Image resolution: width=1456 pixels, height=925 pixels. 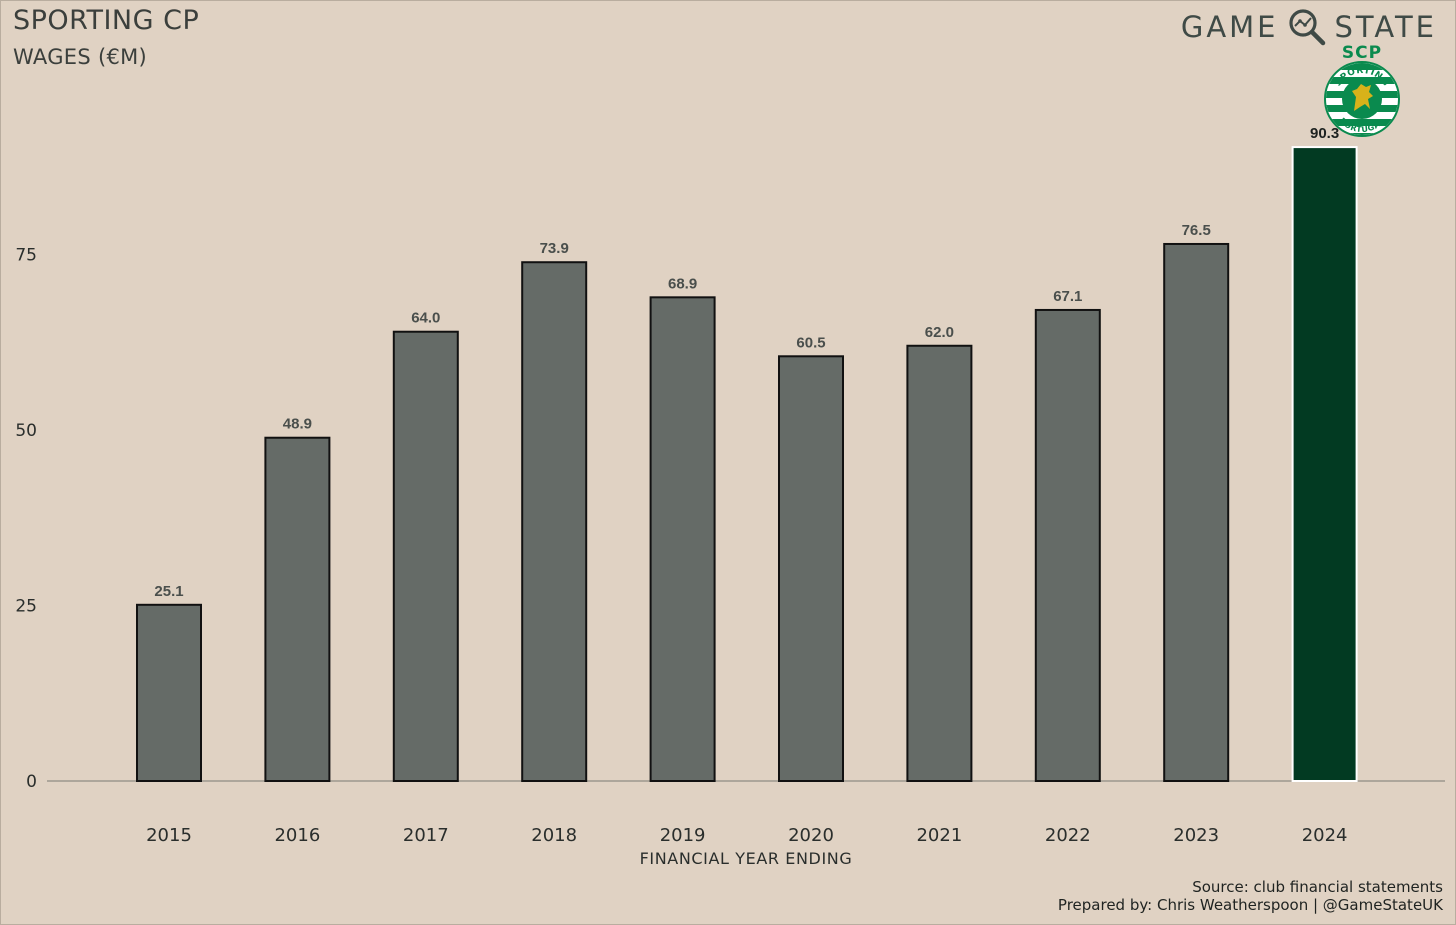 What do you see at coordinates (811, 835) in the screenshot?
I see `x-tick-label: 2020` at bounding box center [811, 835].